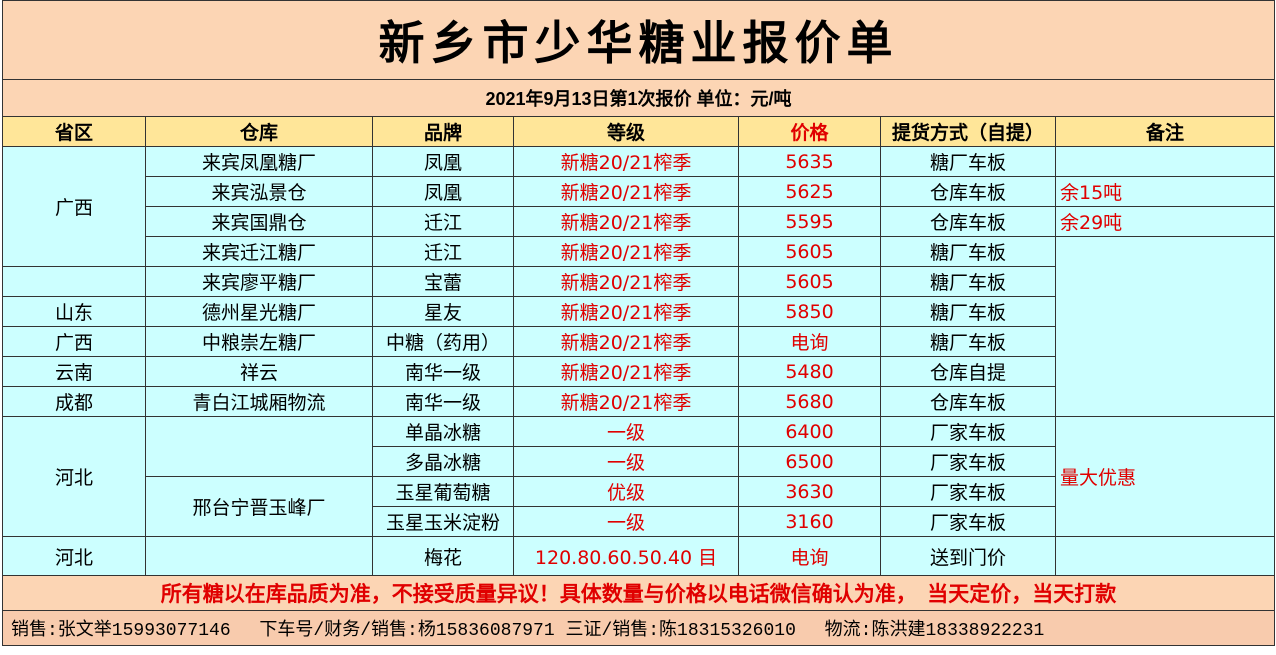 This screenshot has width=1276, height=655. Describe the element at coordinates (259, 251) in the screenshot. I see `warehouse-cell: 来宾迁江糖厂` at that location.